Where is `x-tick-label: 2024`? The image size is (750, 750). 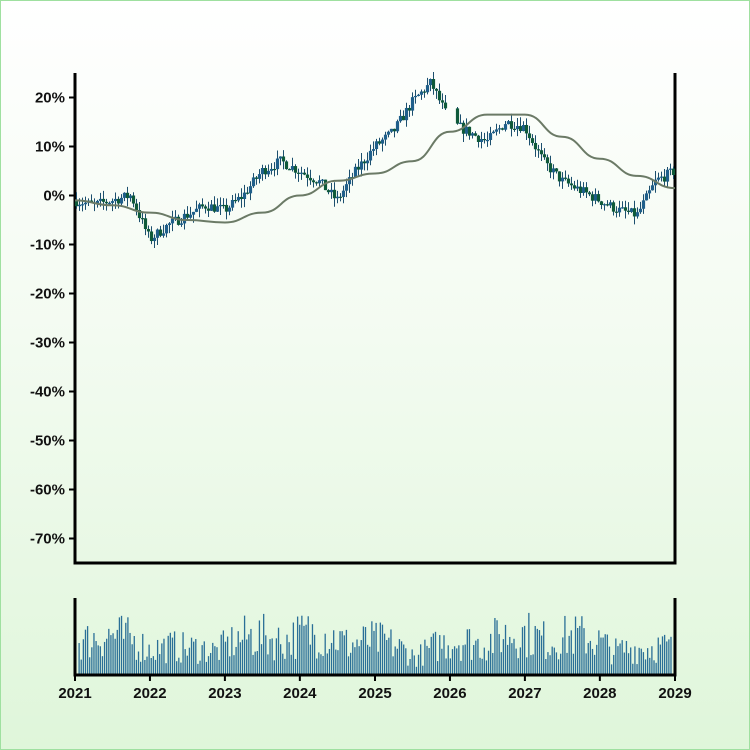 x-tick-label: 2024 is located at coordinates (300, 693).